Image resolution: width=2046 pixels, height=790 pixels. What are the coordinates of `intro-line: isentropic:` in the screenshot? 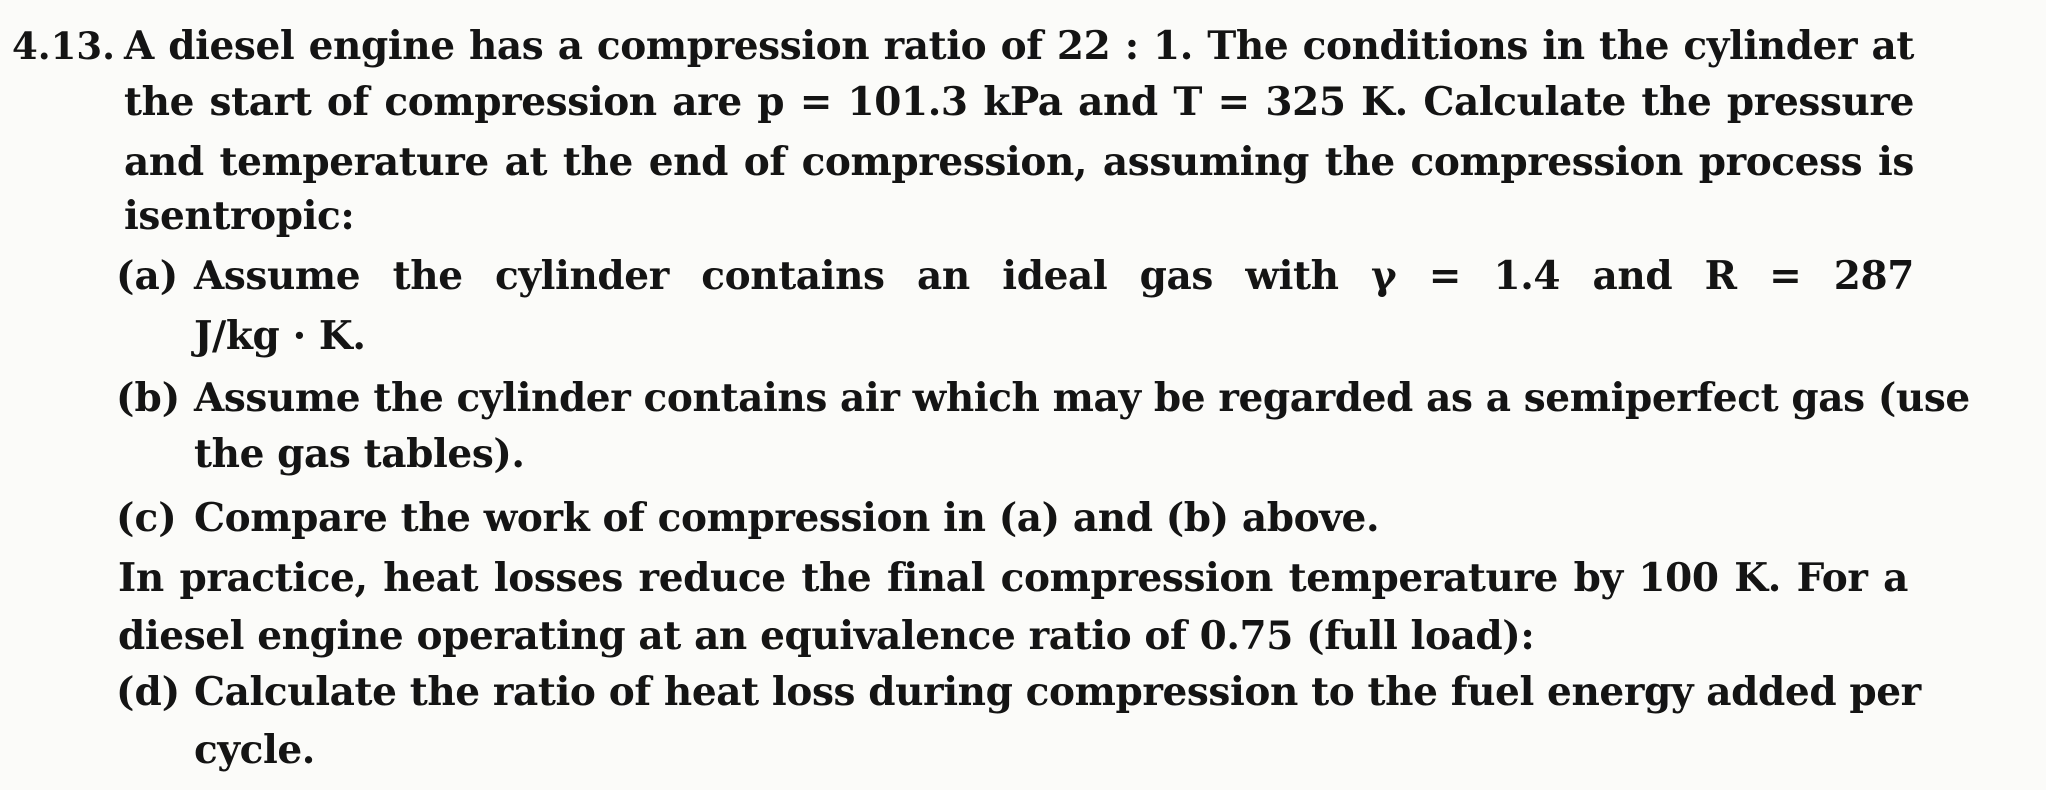 It's located at (239, 216).